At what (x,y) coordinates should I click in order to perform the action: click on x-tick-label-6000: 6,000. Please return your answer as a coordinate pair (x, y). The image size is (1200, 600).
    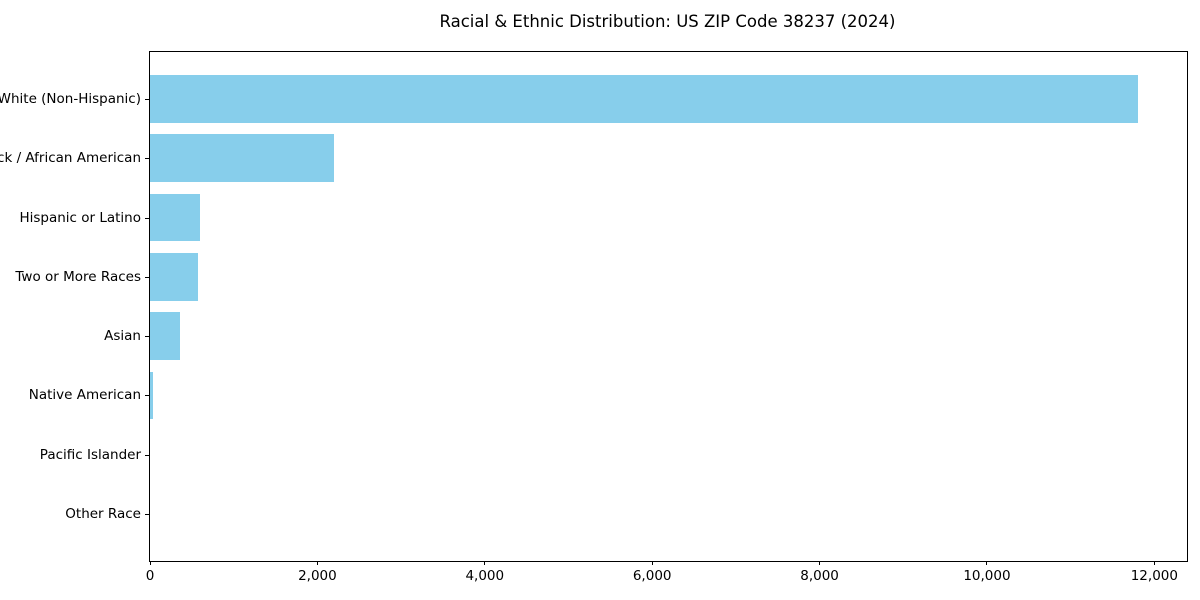
    Looking at the image, I should click on (652, 576).